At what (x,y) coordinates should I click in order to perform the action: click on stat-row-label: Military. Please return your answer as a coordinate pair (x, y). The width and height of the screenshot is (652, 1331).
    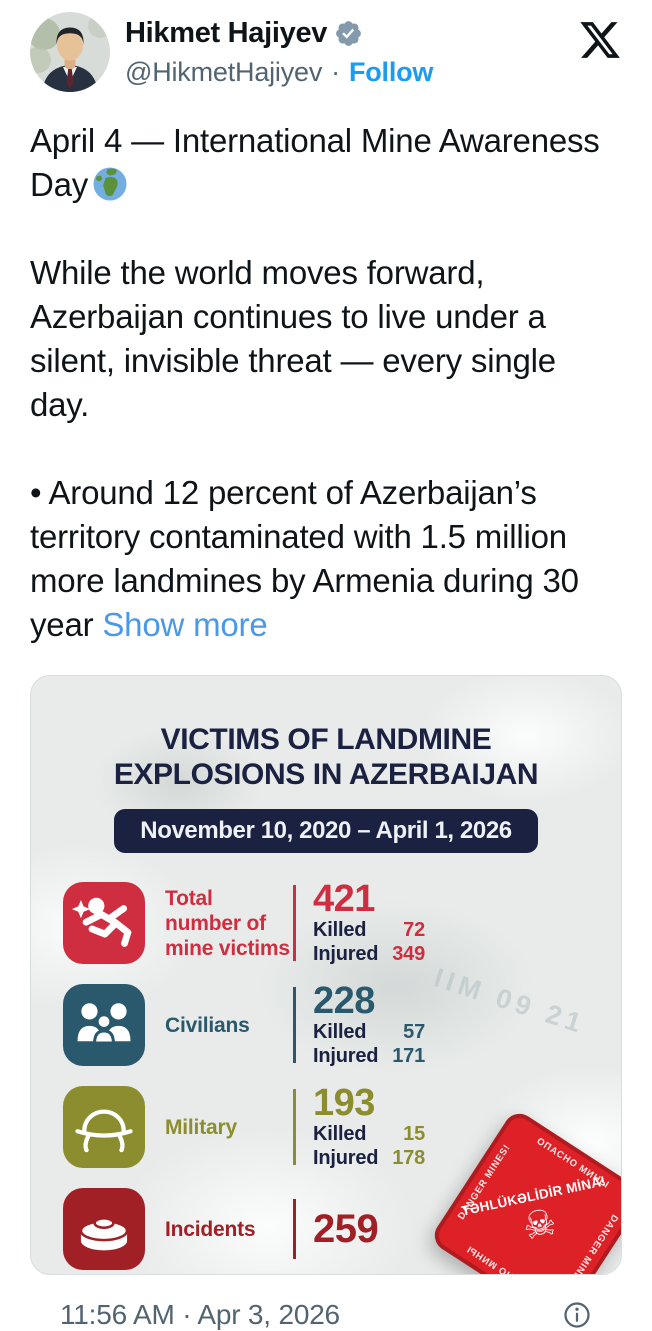
    Looking at the image, I should click on (201, 1127).